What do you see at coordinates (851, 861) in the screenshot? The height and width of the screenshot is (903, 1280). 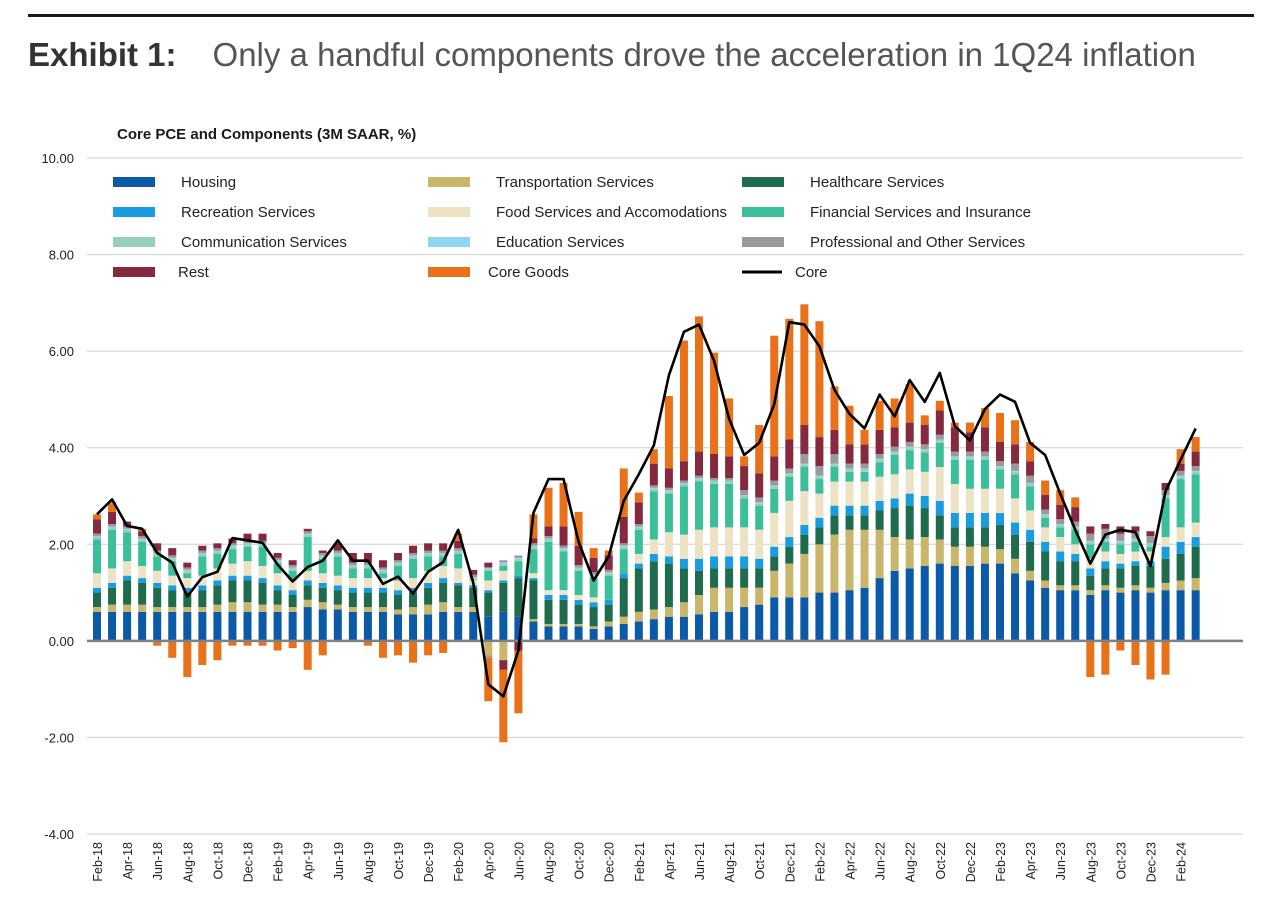 I see `x-tick-label: Apr-22` at bounding box center [851, 861].